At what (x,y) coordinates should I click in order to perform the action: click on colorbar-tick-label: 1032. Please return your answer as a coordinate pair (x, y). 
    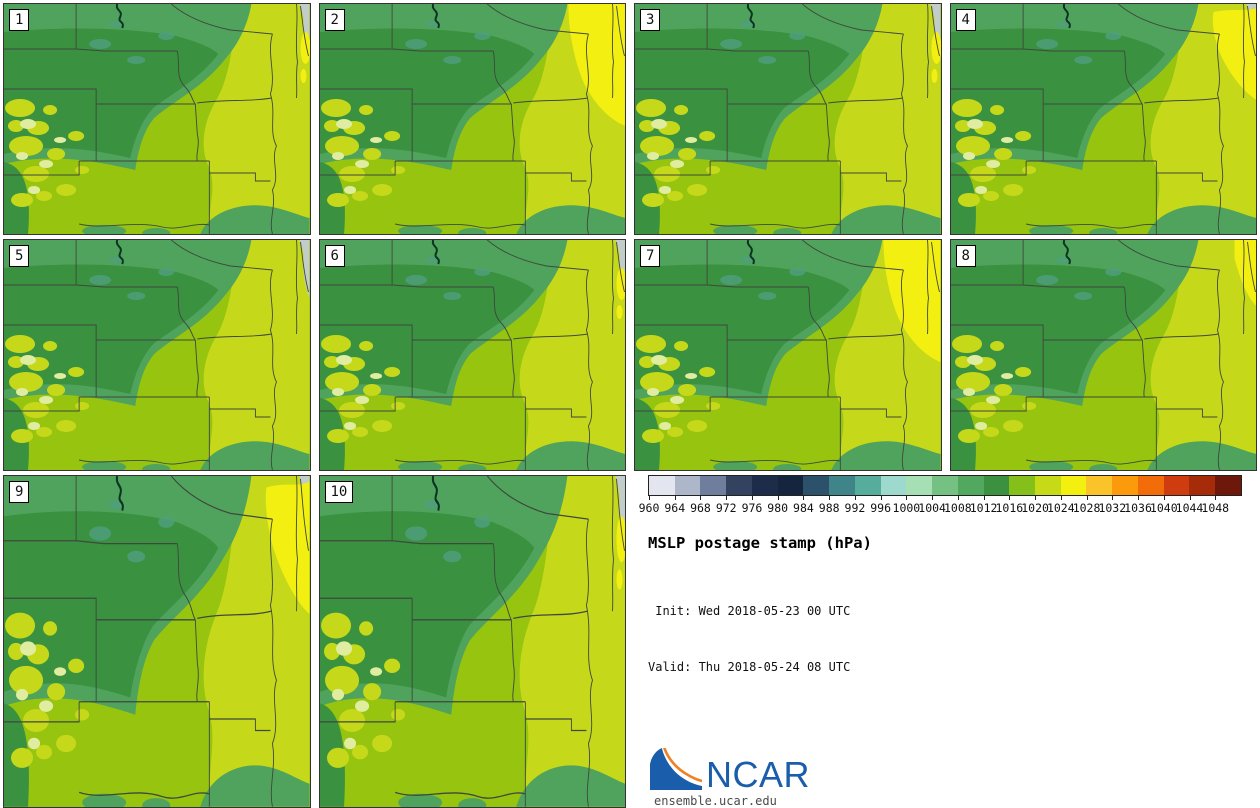
    Looking at the image, I should click on (1112, 508).